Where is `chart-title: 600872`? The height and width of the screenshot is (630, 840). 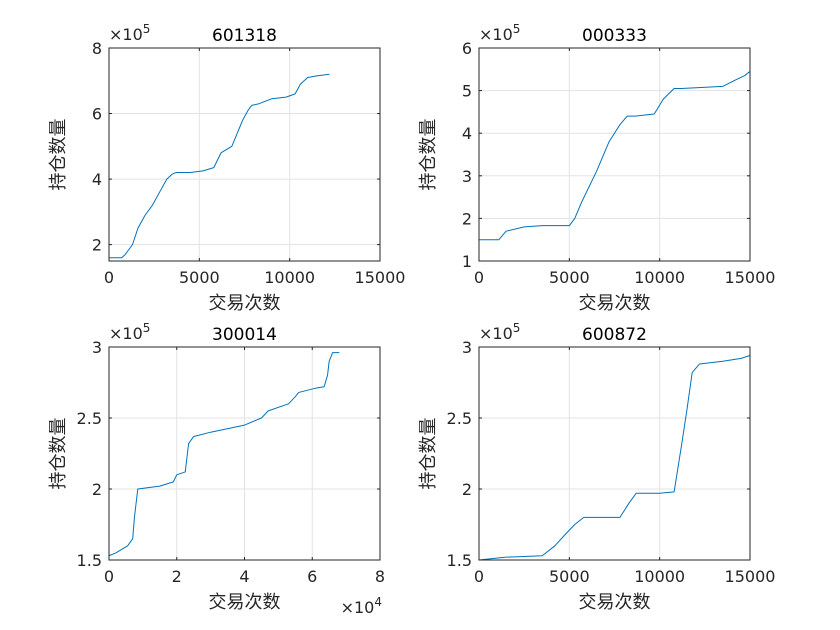 chart-title: 600872 is located at coordinates (614, 335).